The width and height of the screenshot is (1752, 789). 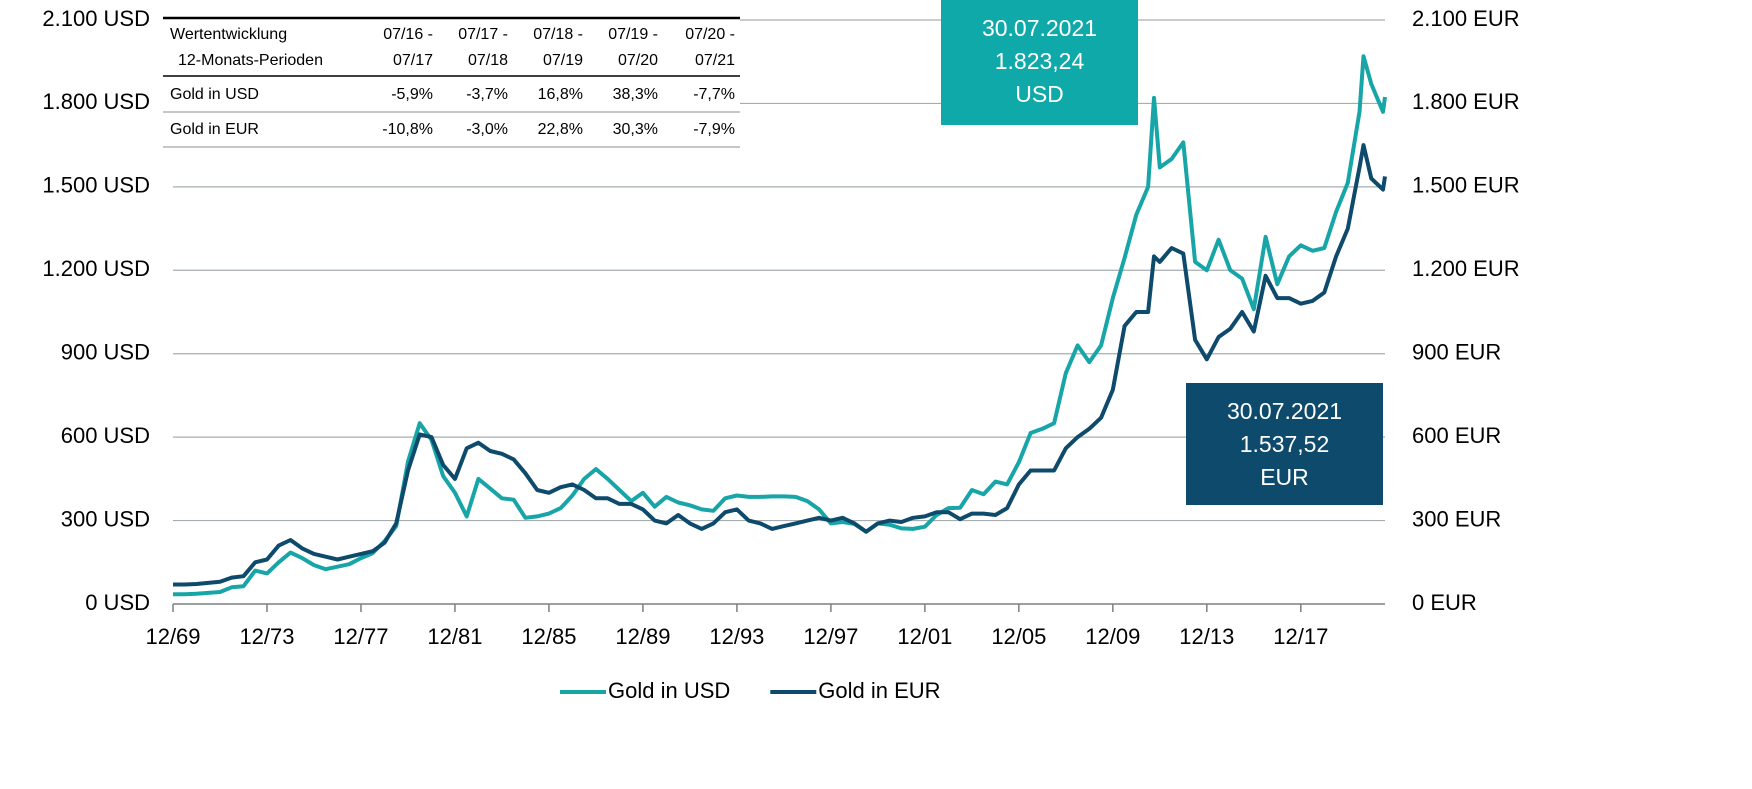 What do you see at coordinates (451, 83) in the screenshot?
I see `table-bg` at bounding box center [451, 83].